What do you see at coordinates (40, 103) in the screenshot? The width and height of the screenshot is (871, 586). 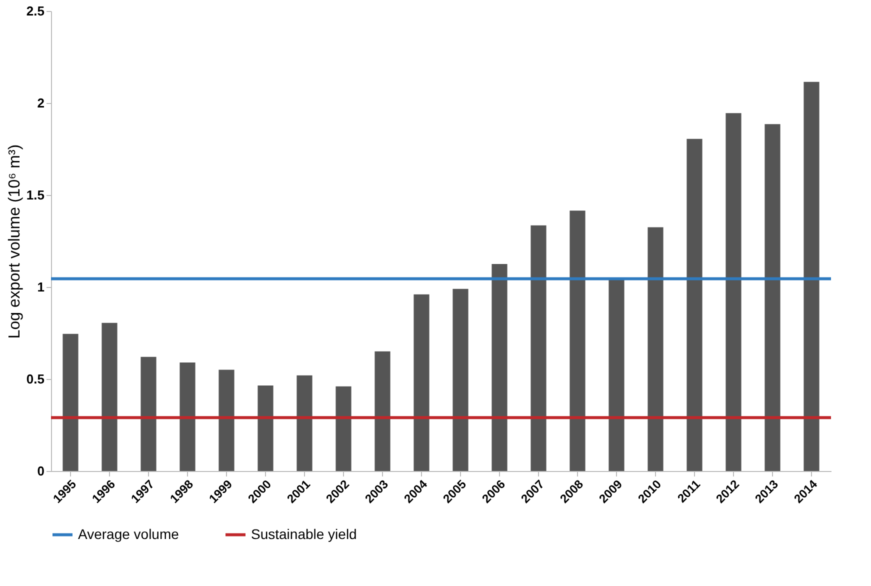 I see `y-tick-label: 2` at bounding box center [40, 103].